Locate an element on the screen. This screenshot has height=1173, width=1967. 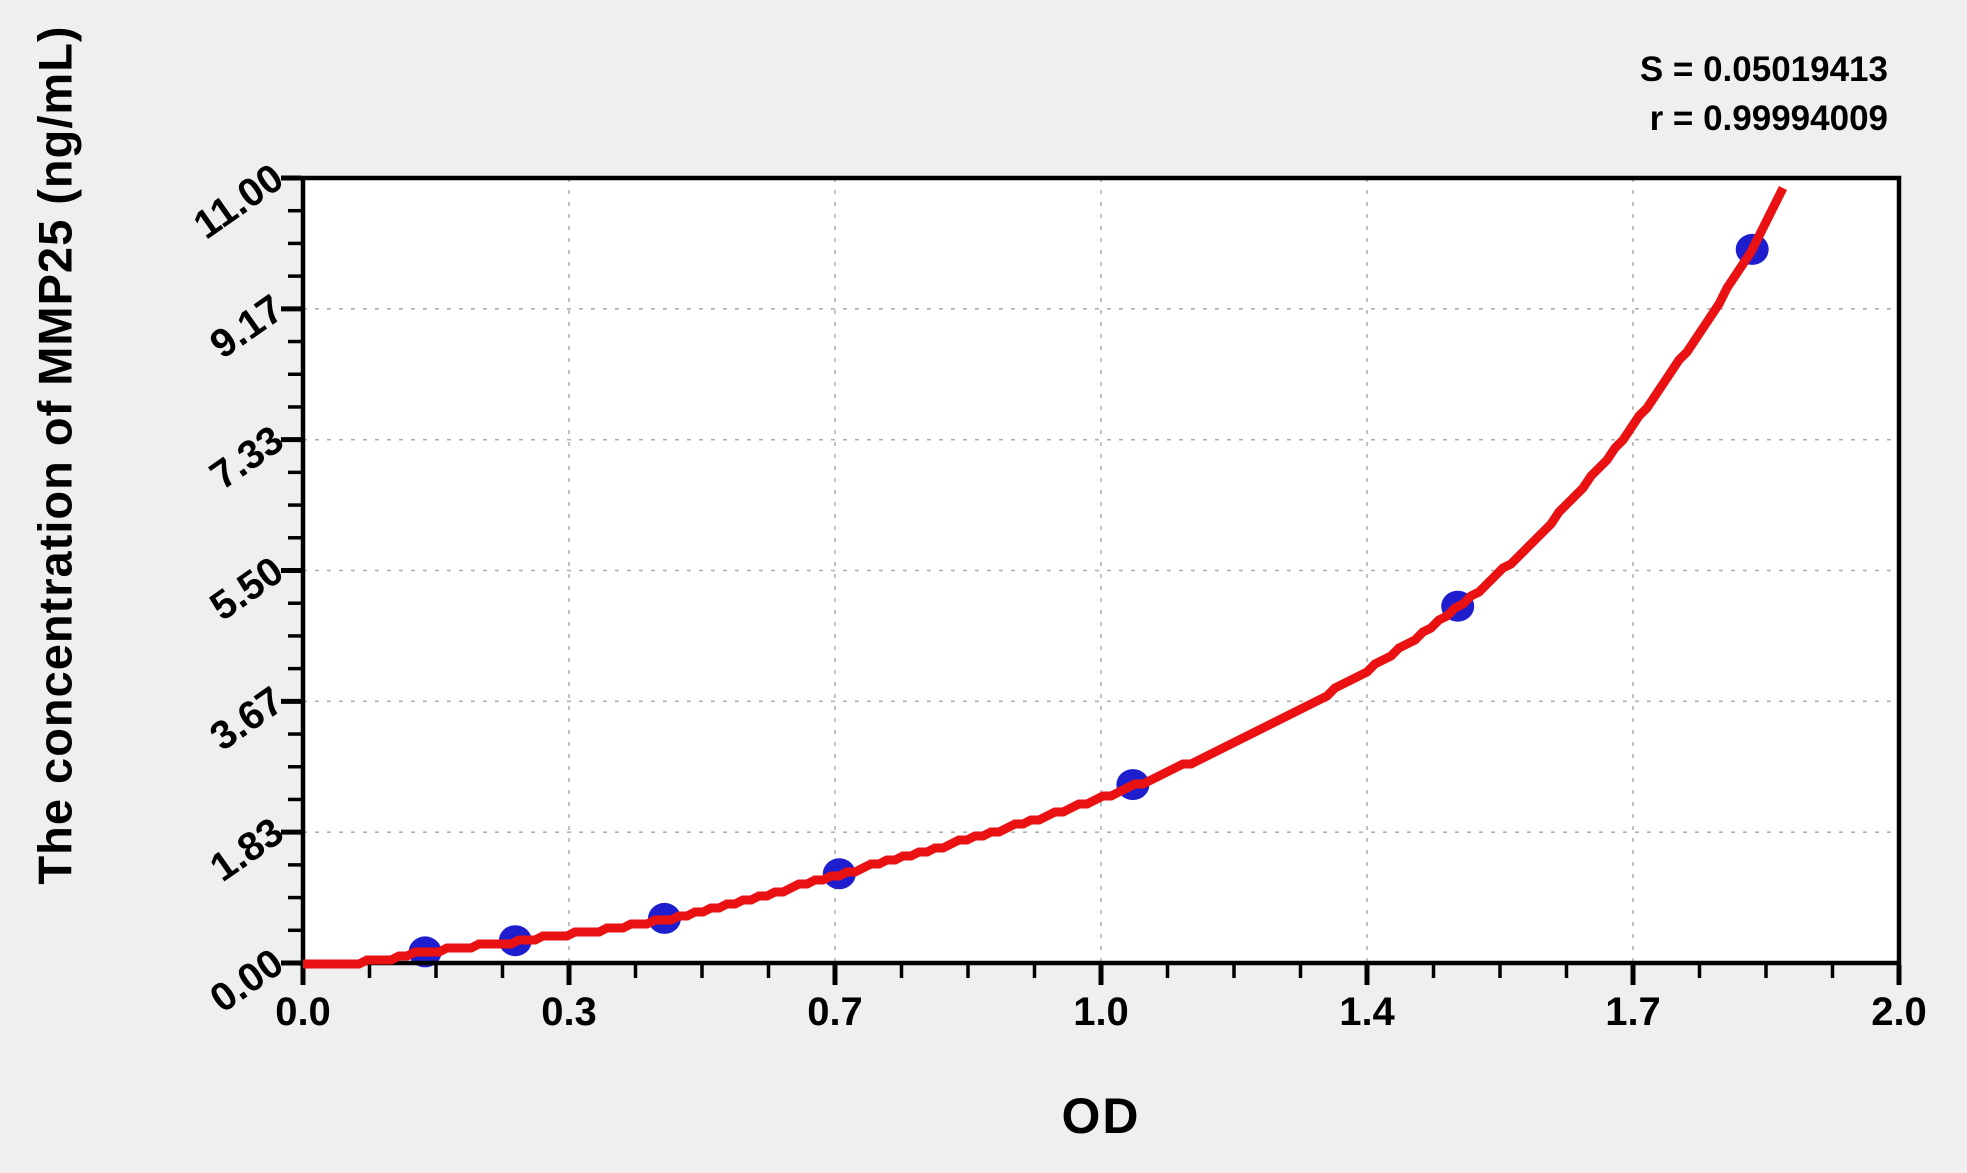
x-tick-label: 0.7 is located at coordinates (835, 1012).